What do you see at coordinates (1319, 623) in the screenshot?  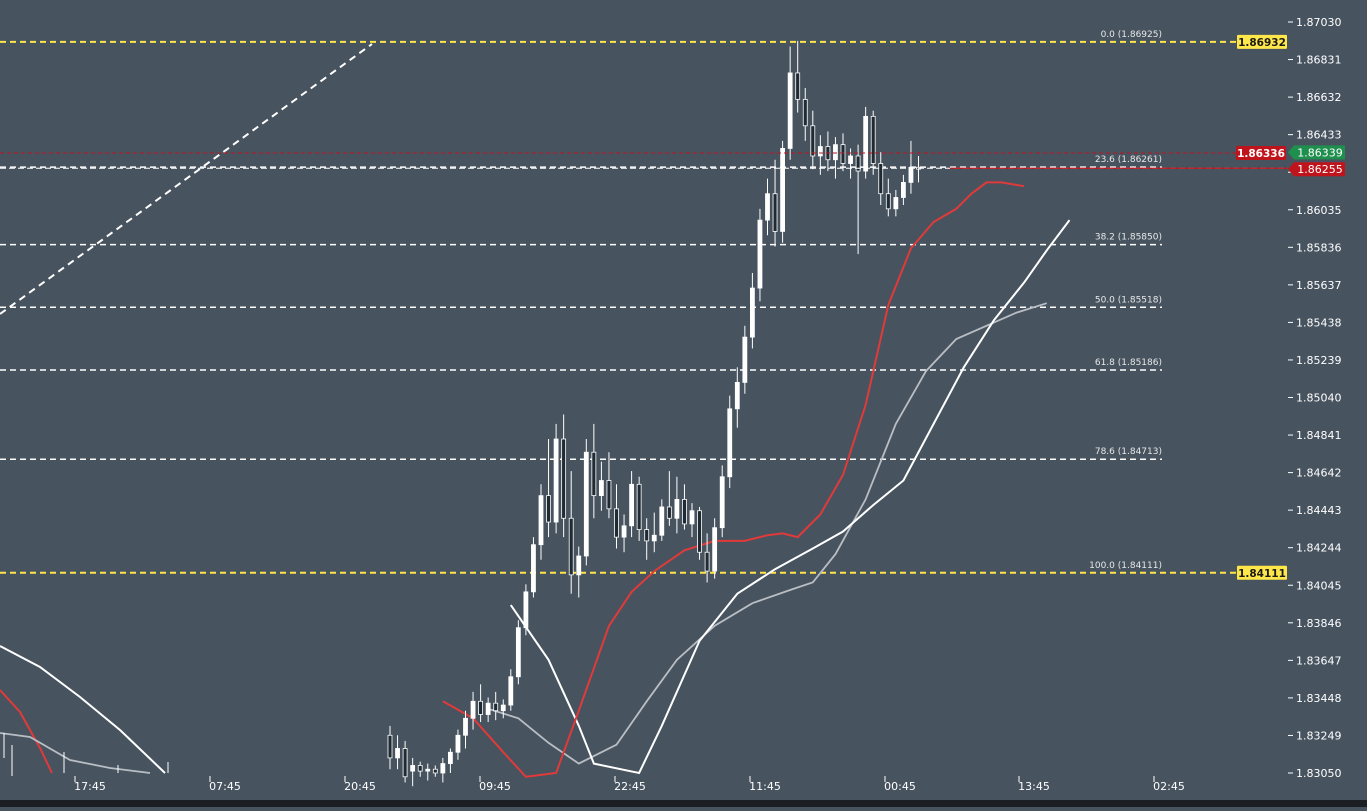 I see `price-tick-label: 1.83846` at bounding box center [1319, 623].